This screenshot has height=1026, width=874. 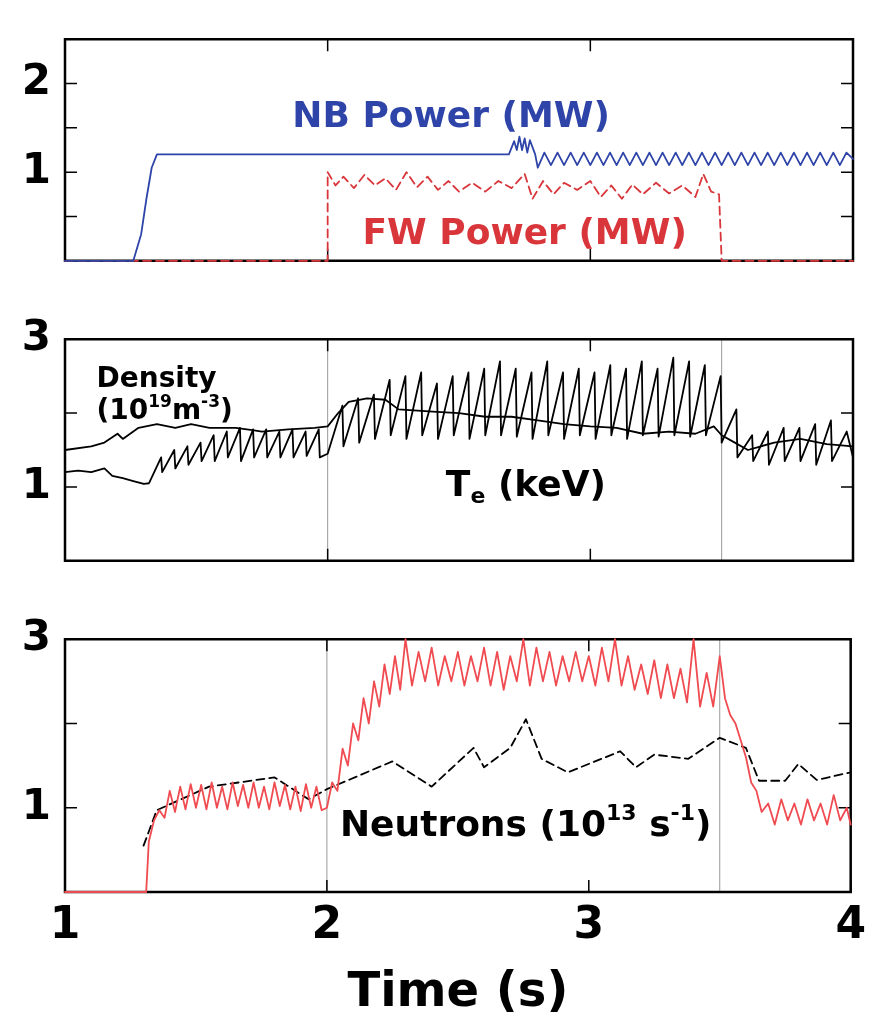 I want to click on x-axis-title: Time (s), so click(x=458, y=988).